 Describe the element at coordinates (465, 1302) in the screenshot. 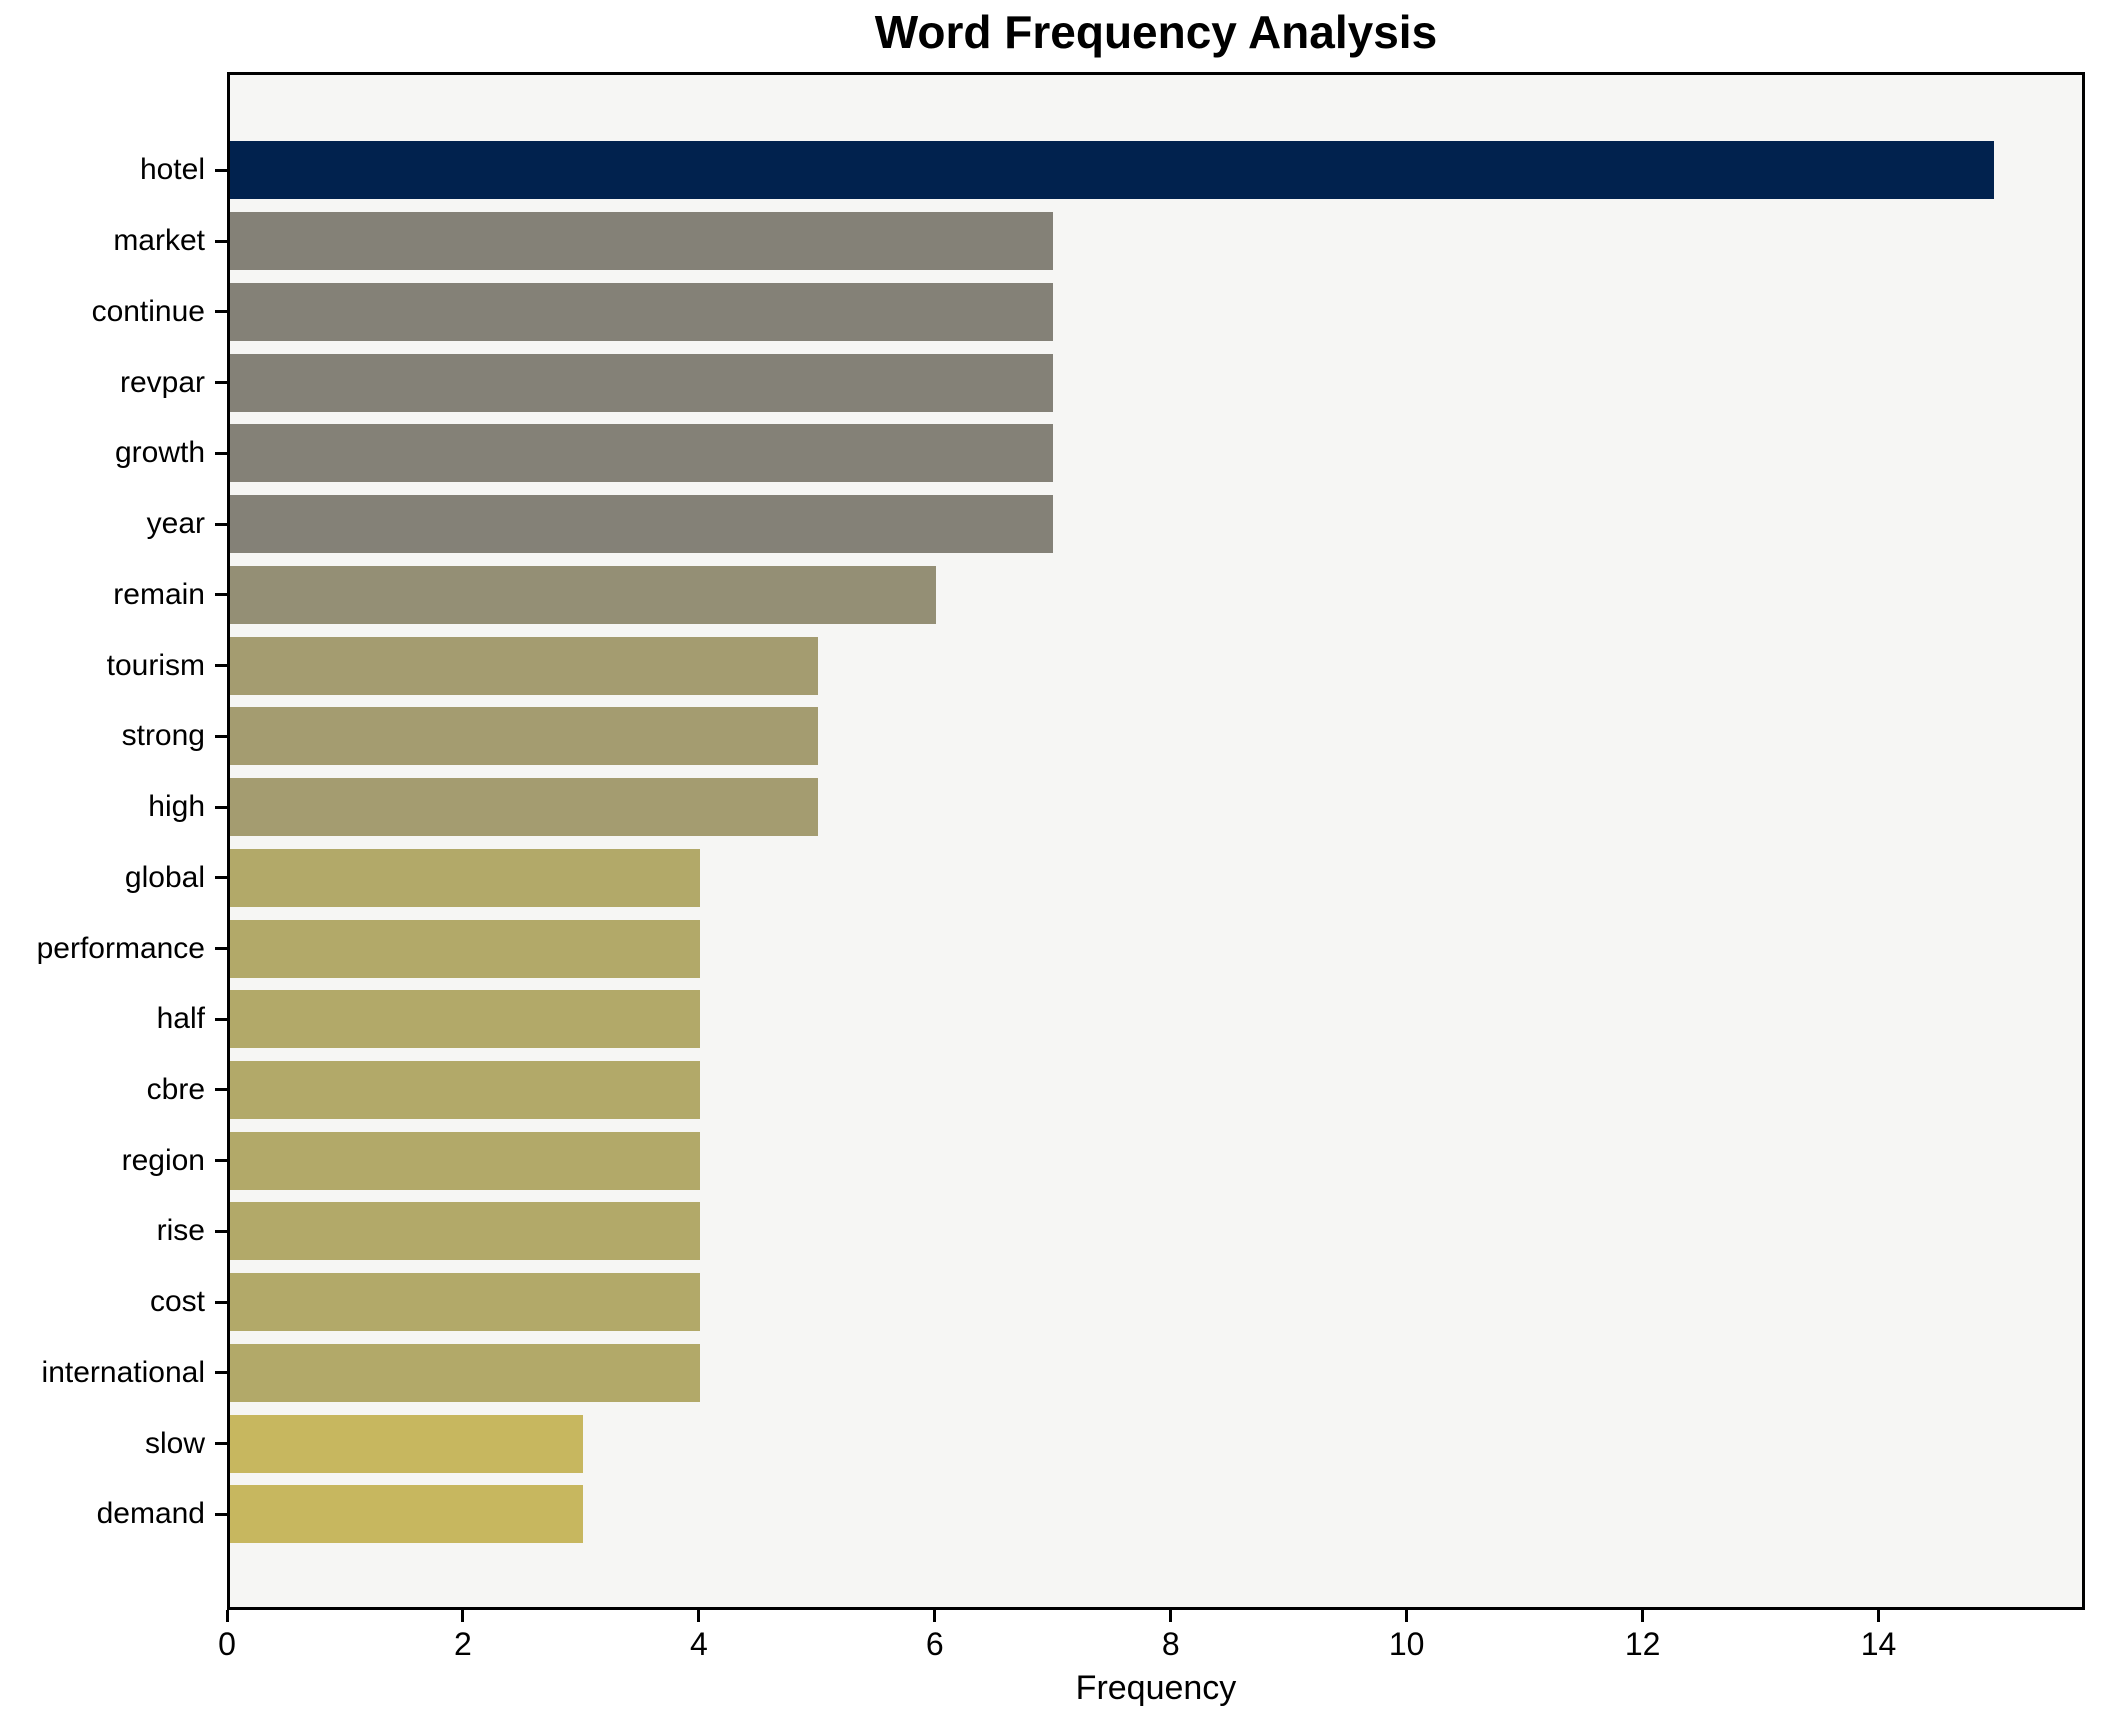

I see `bar-cost` at that location.